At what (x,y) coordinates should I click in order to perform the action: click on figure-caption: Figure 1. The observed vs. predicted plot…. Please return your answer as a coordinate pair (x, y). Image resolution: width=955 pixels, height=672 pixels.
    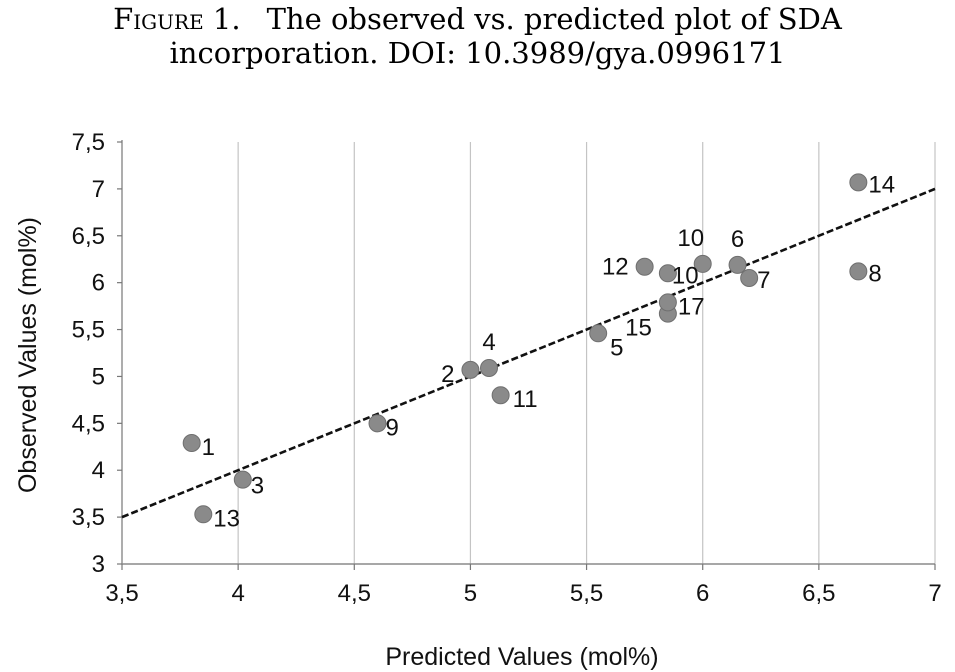
    Looking at the image, I should click on (477, 36).